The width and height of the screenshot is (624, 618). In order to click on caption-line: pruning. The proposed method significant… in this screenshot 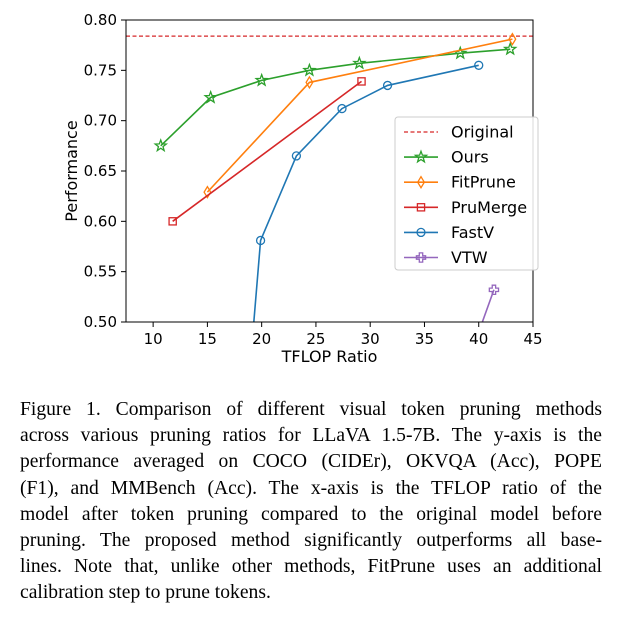, I will do `click(311, 541)`.